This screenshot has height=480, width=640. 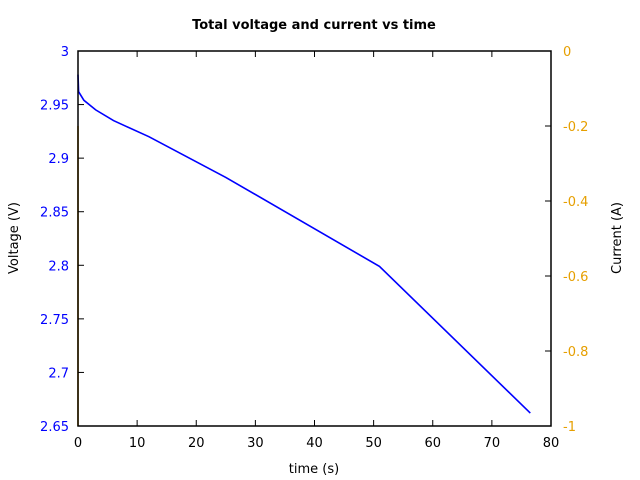 What do you see at coordinates (551, 443) in the screenshot?
I see `x-tick-label: 80` at bounding box center [551, 443].